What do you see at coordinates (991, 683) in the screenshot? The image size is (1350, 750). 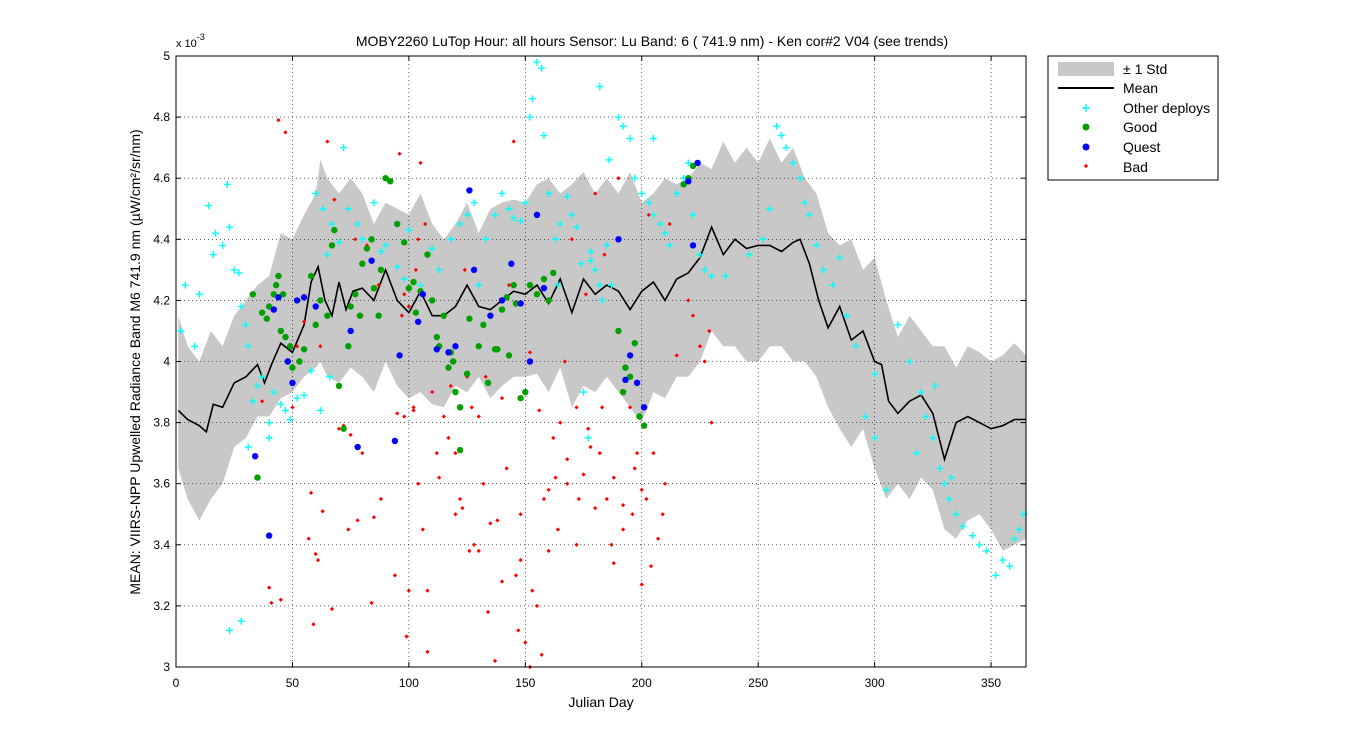 I see `x-tick-label-7: 350` at bounding box center [991, 683].